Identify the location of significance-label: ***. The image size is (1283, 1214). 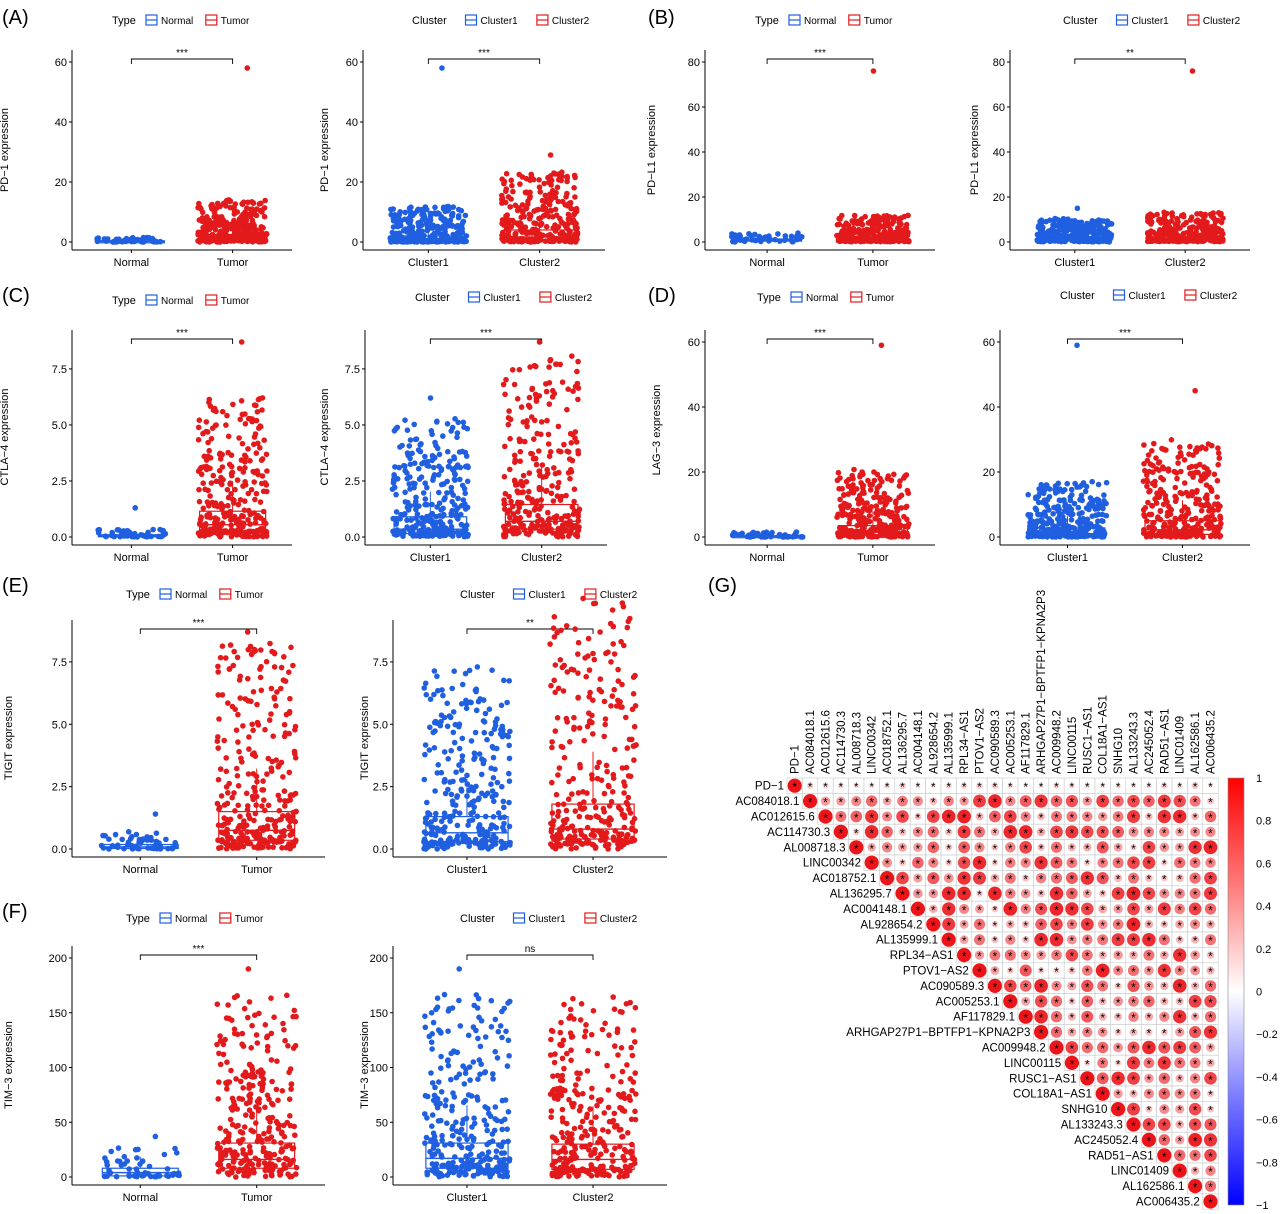
(820, 333).